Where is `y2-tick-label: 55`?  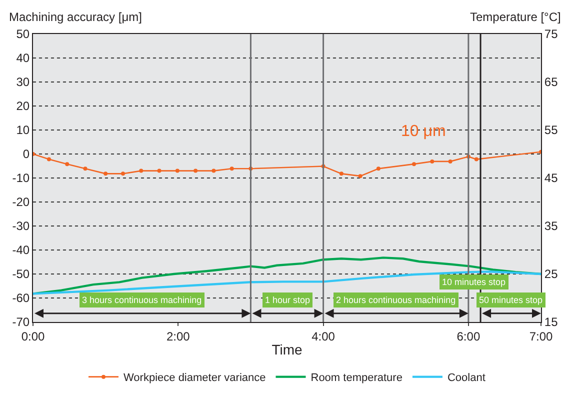 y2-tick-label: 55 is located at coordinates (551, 130).